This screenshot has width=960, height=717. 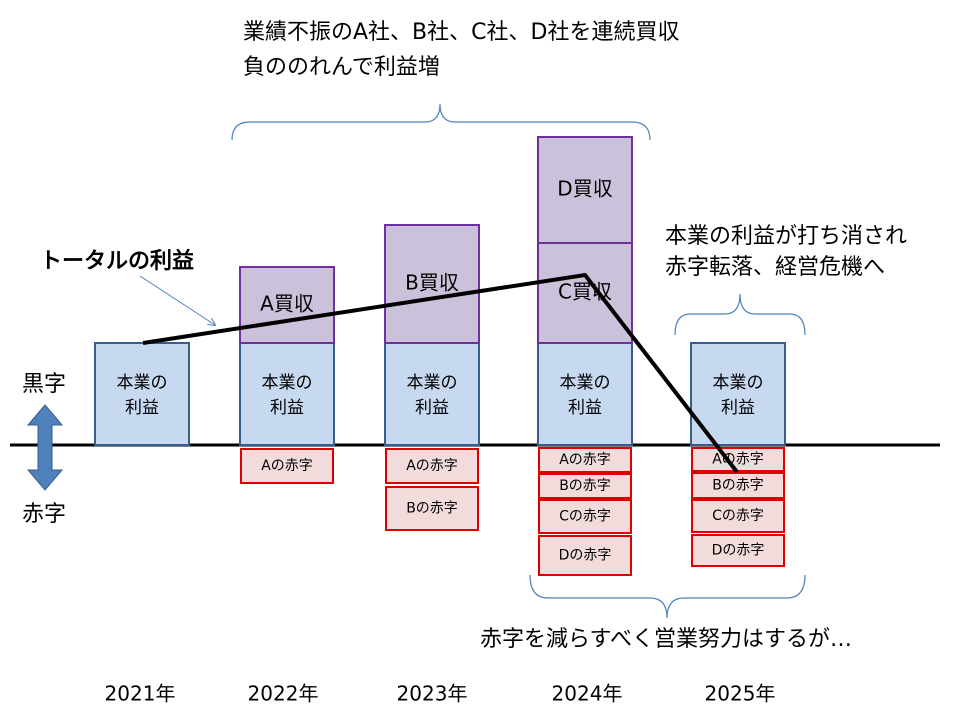 What do you see at coordinates (587, 694) in the screenshot?
I see `year-label: 2024年` at bounding box center [587, 694].